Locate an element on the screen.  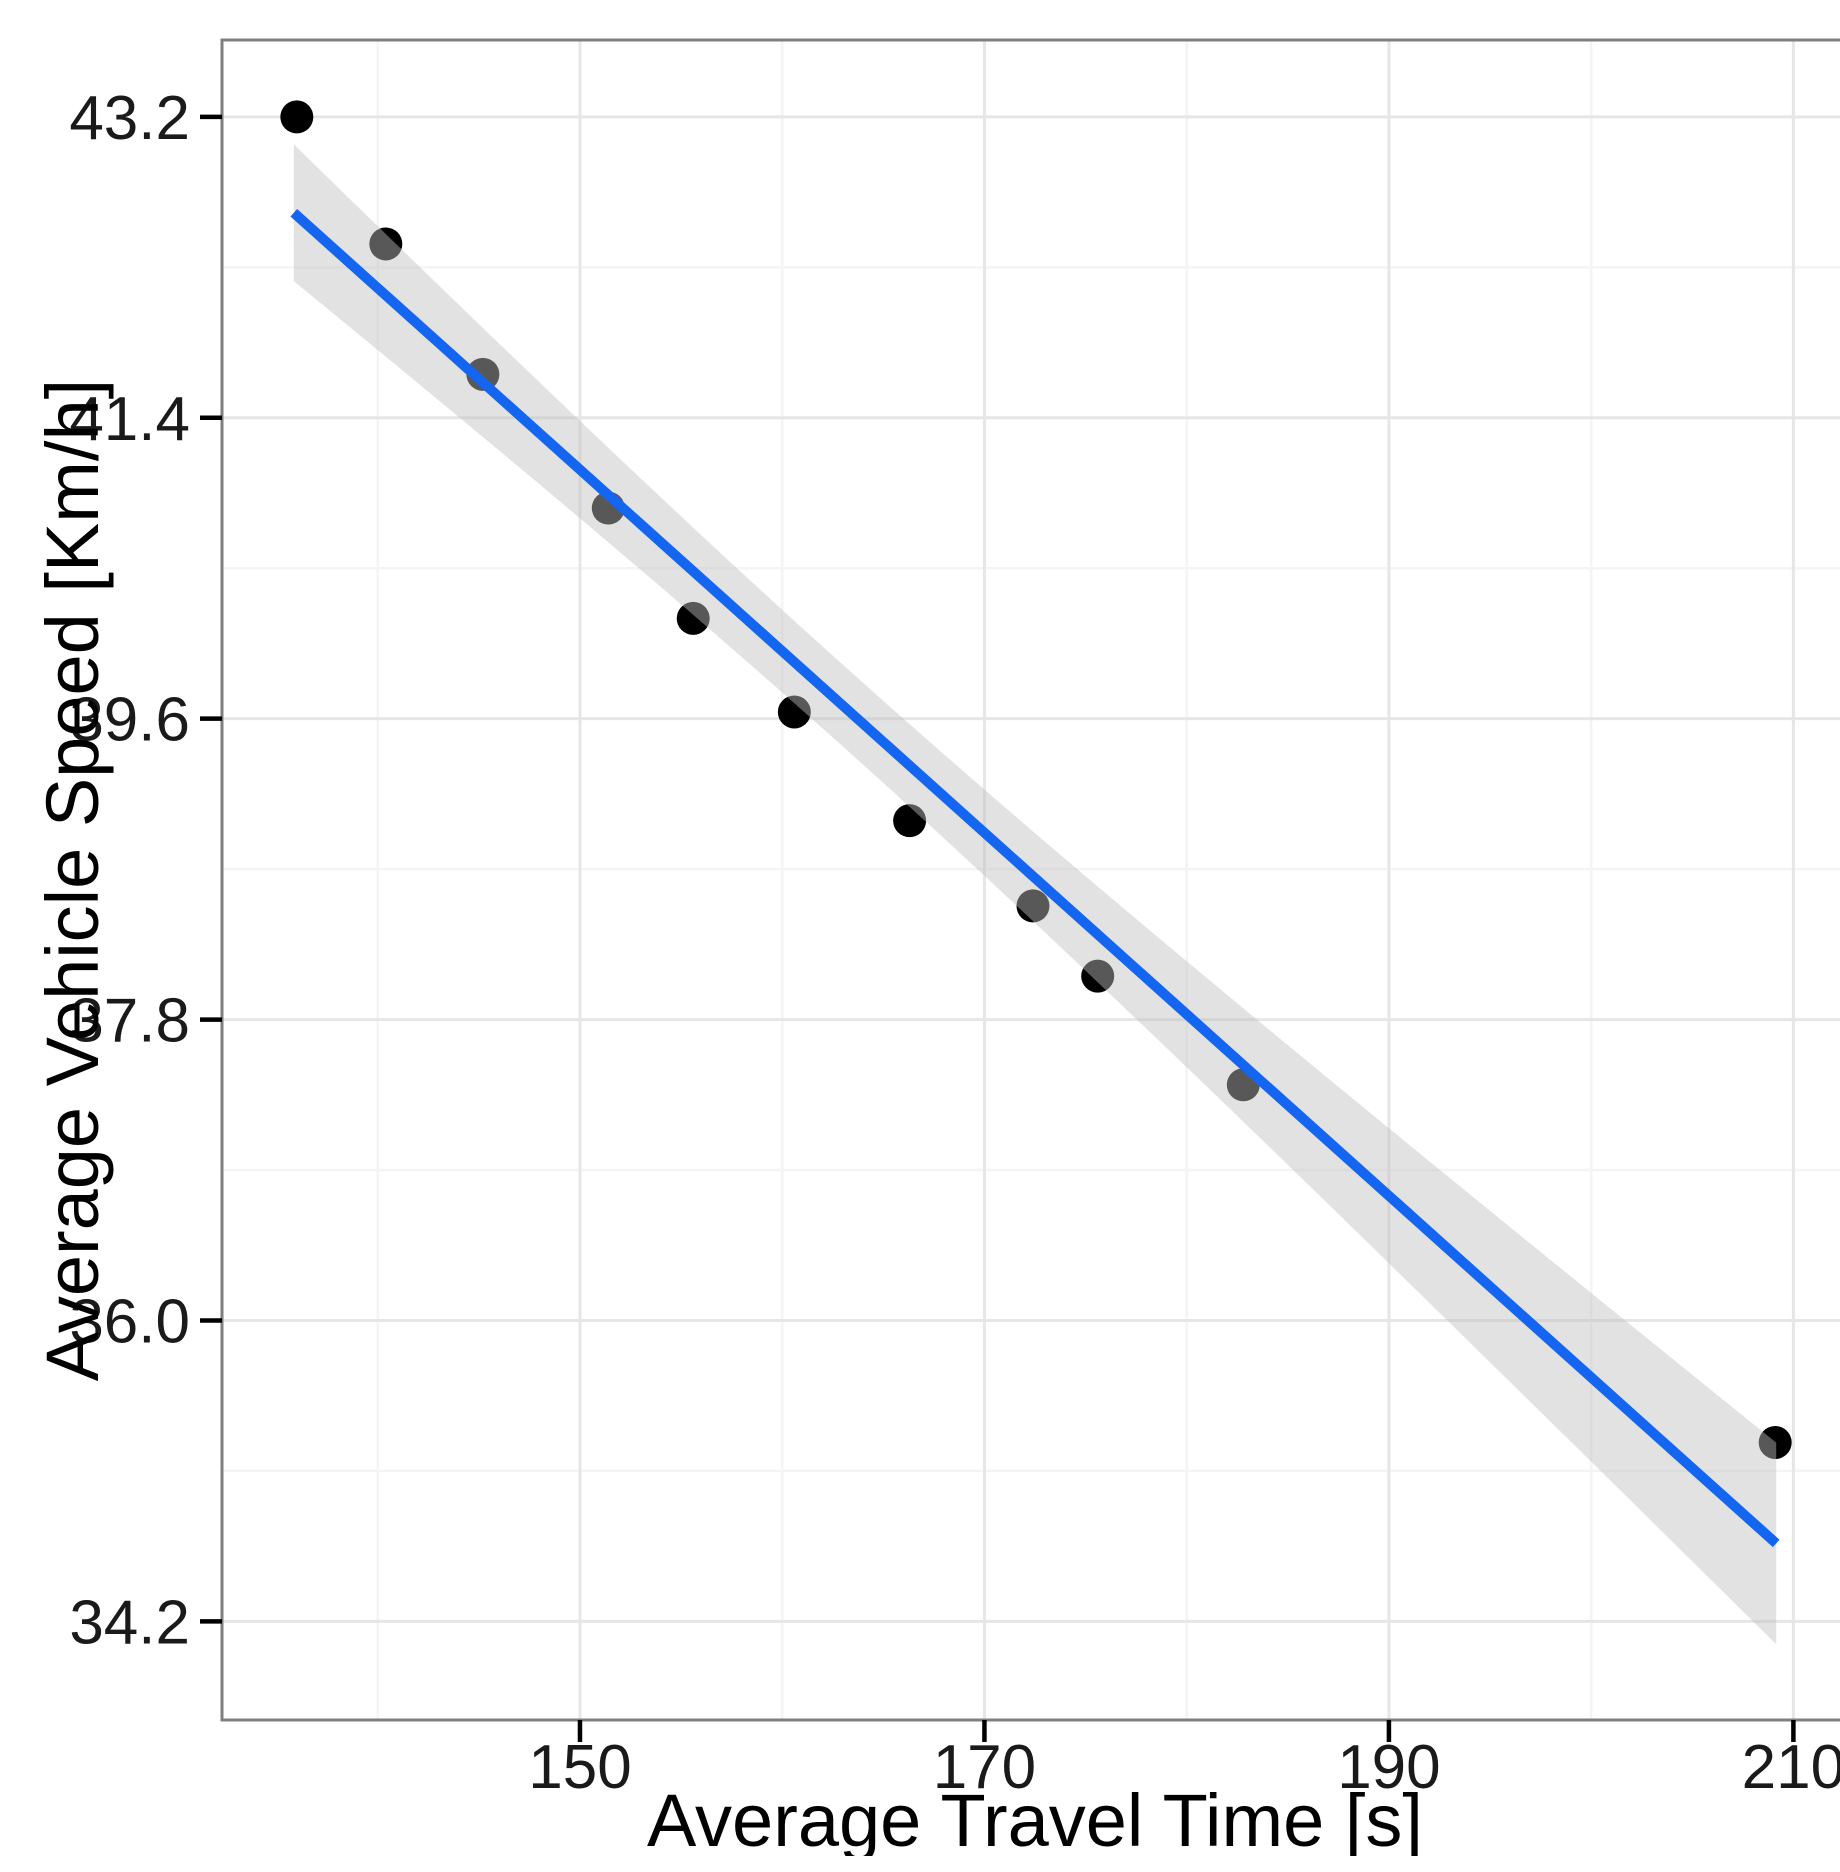
x-tick-label: 210 is located at coordinates (1791, 1767).